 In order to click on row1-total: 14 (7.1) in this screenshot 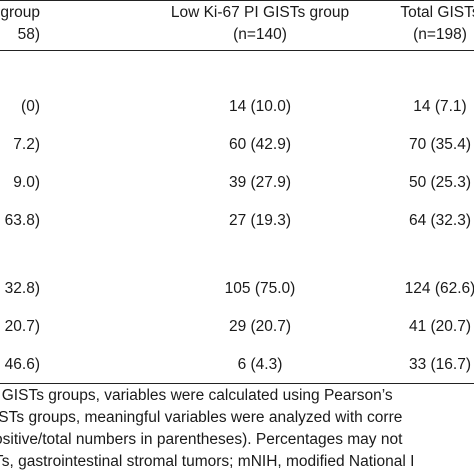, I will do `click(440, 106)`.